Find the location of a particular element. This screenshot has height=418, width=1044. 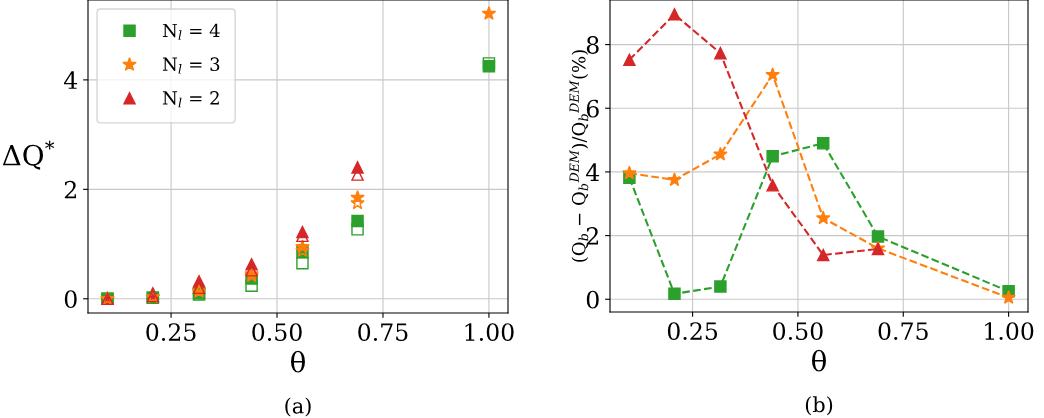

legend-label: N$_{l}$ = 2 is located at coordinates (190, 99).